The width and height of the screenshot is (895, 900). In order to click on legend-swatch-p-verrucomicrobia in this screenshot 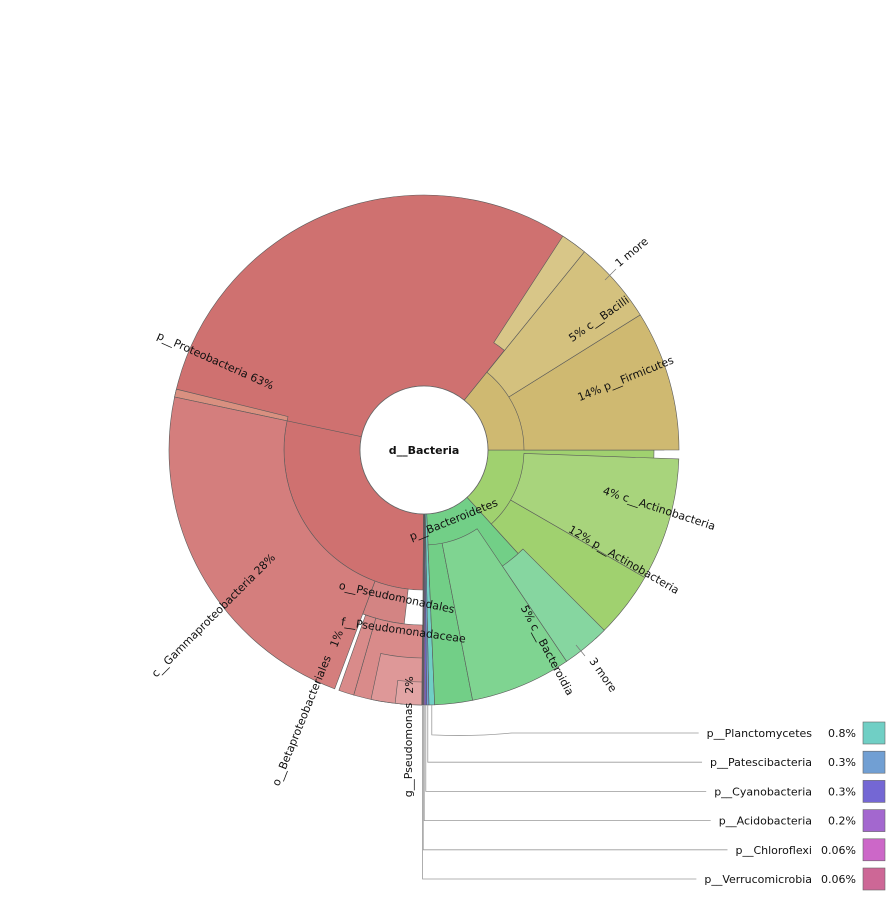, I will do `click(874, 879)`.